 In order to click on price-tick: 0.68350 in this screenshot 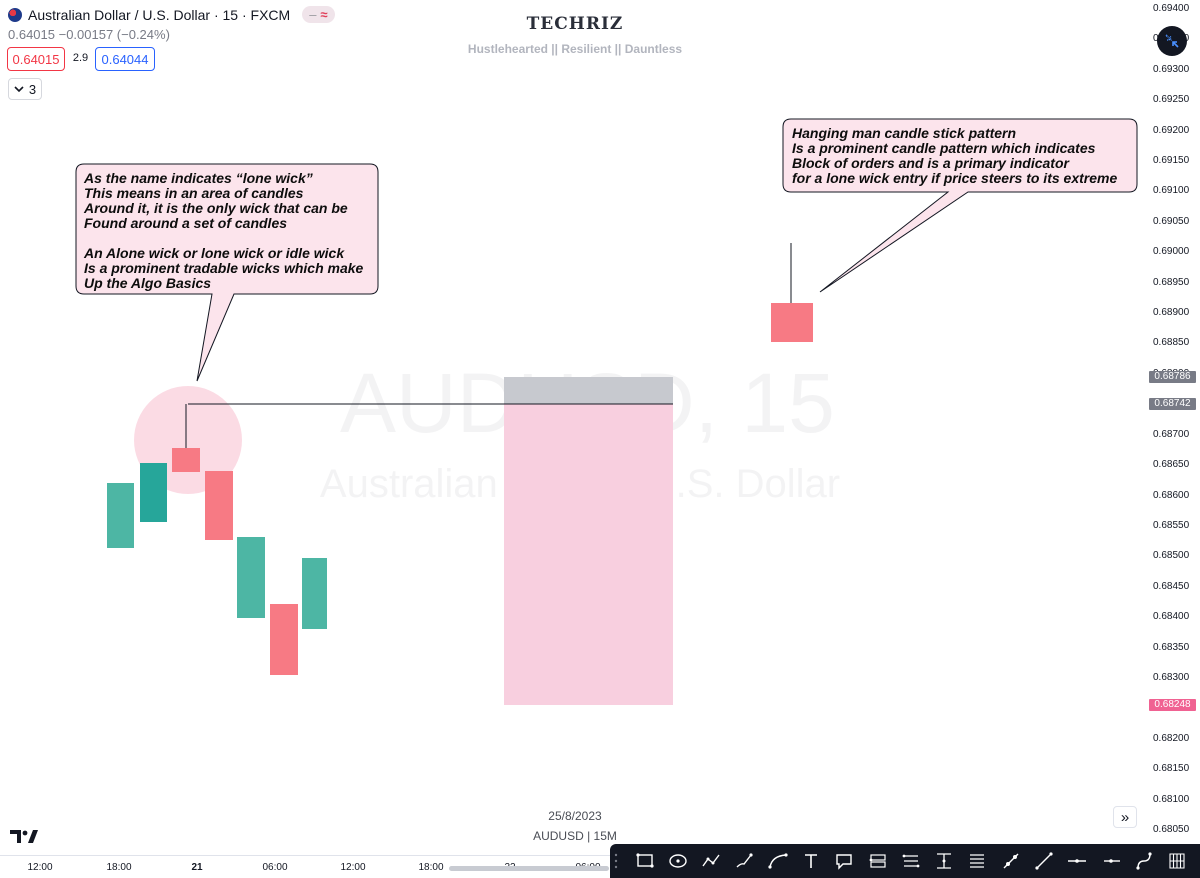, I will do `click(1171, 647)`.